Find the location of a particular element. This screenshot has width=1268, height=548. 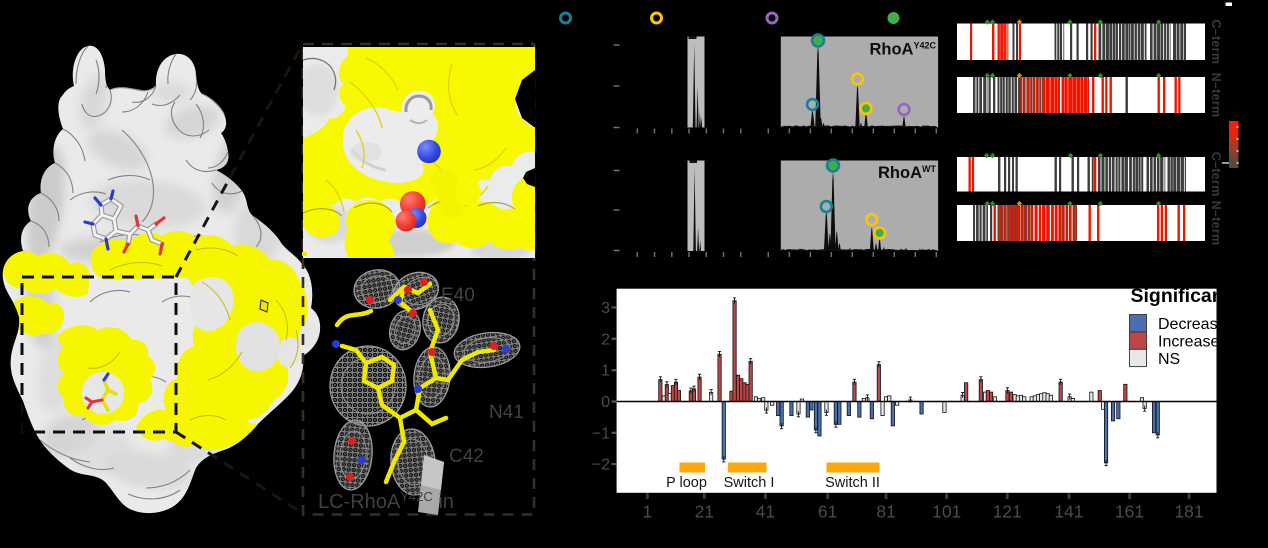

svg-text: C42 is located at coordinates (466, 456).